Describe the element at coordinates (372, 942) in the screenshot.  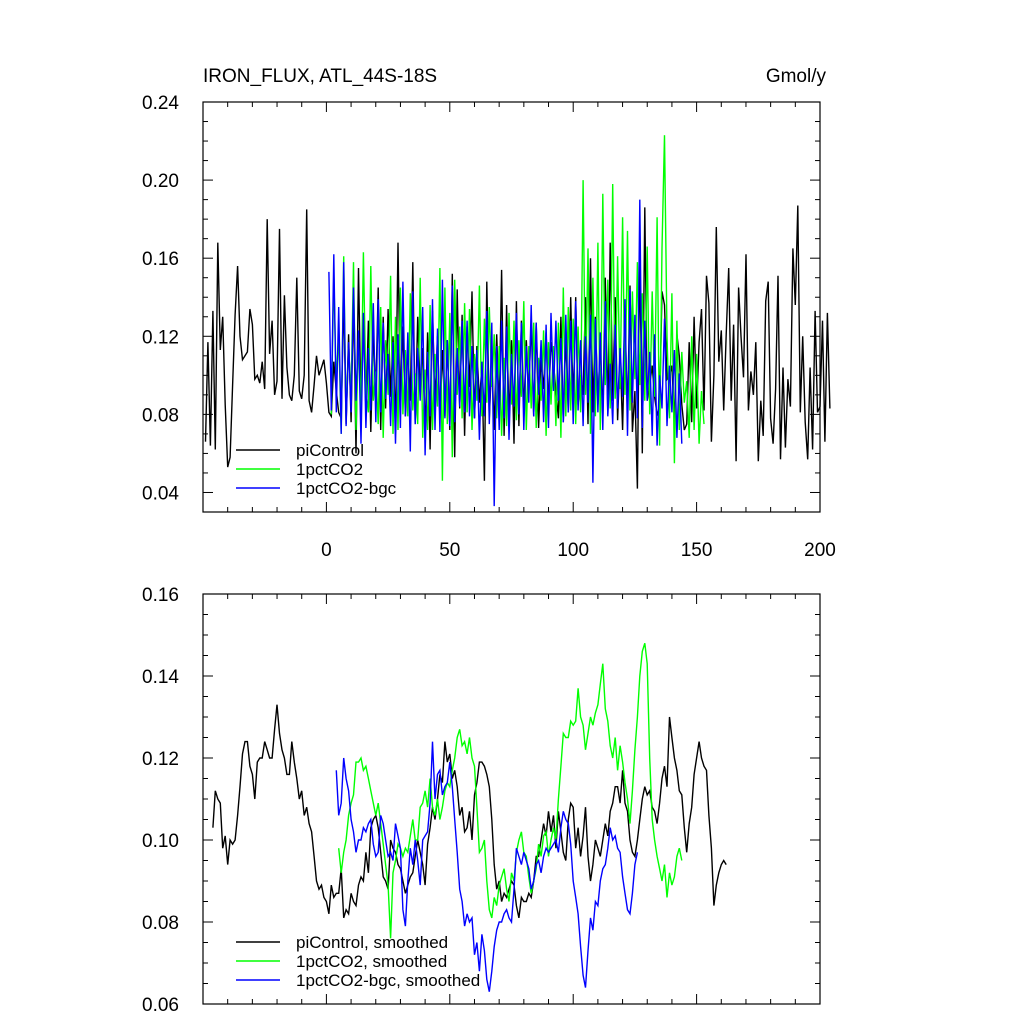
I see `legend-label: piControl, smoothed` at that location.